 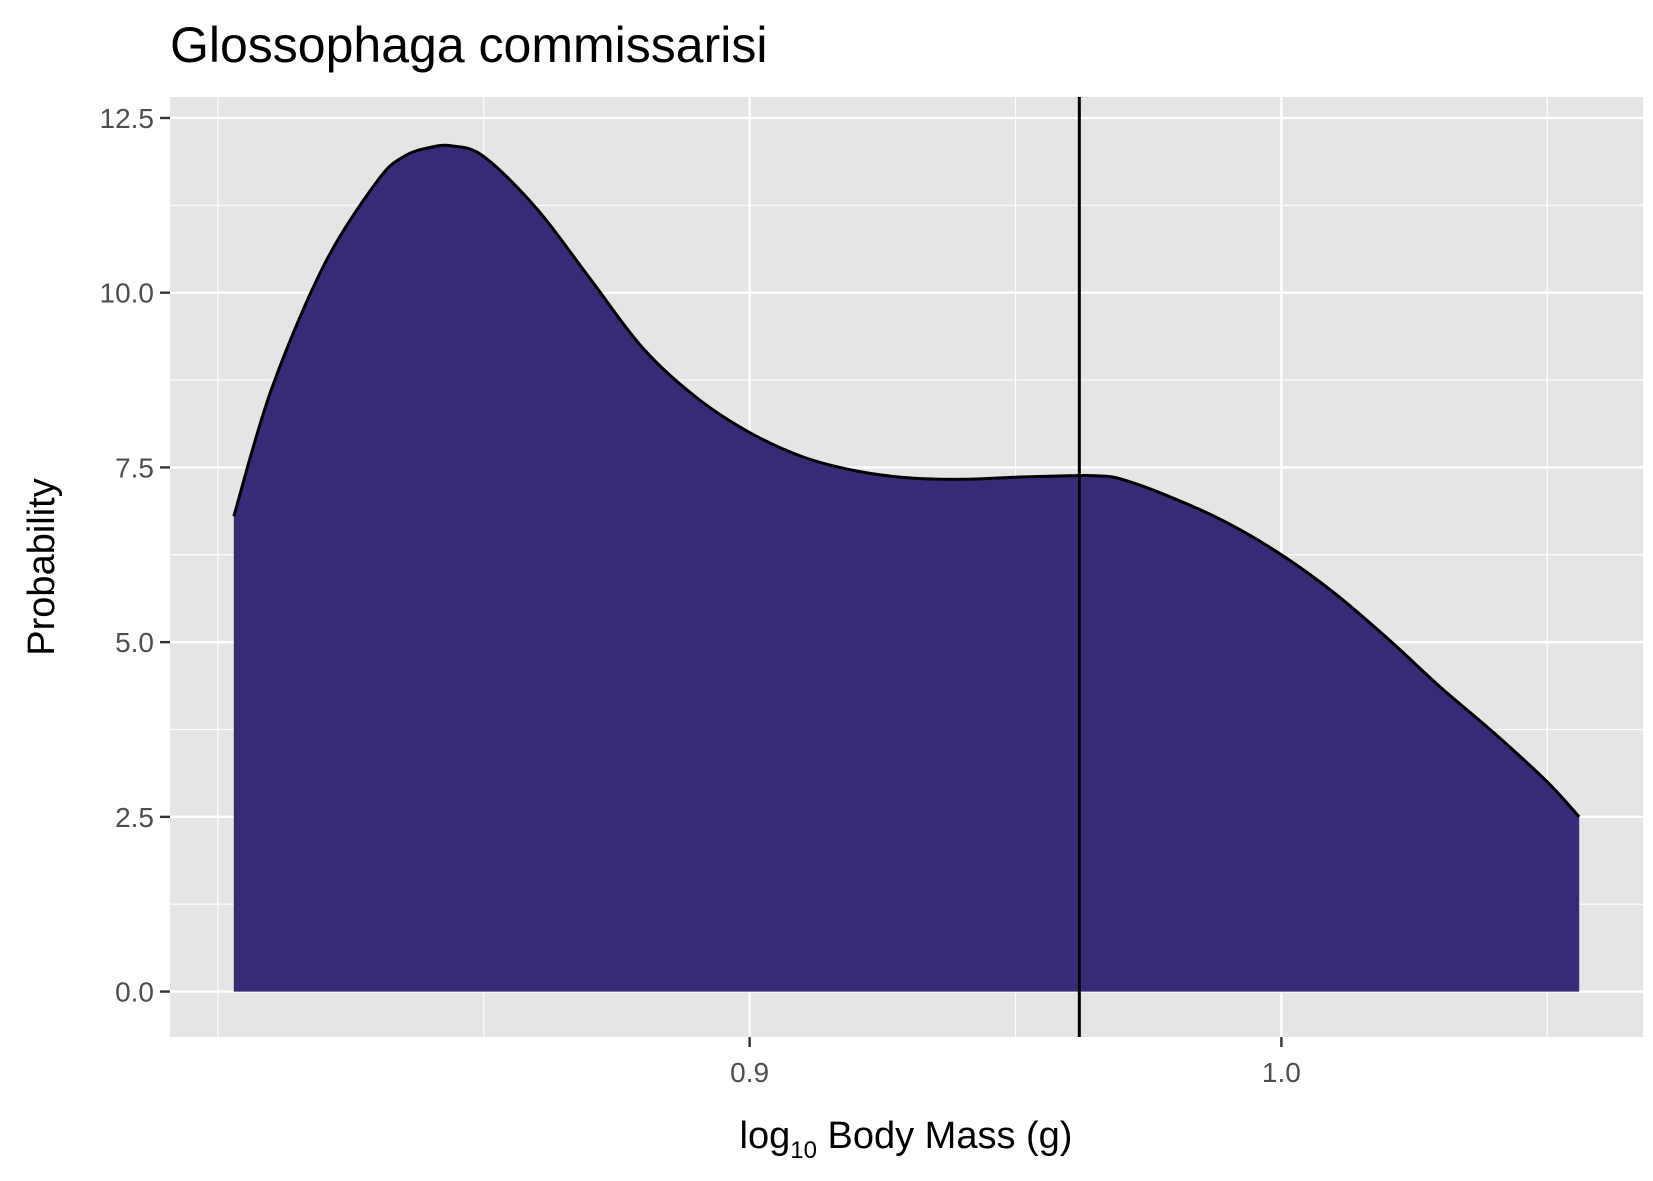 I want to click on x-axis-title-prefix: log, so click(x=765, y=1136).